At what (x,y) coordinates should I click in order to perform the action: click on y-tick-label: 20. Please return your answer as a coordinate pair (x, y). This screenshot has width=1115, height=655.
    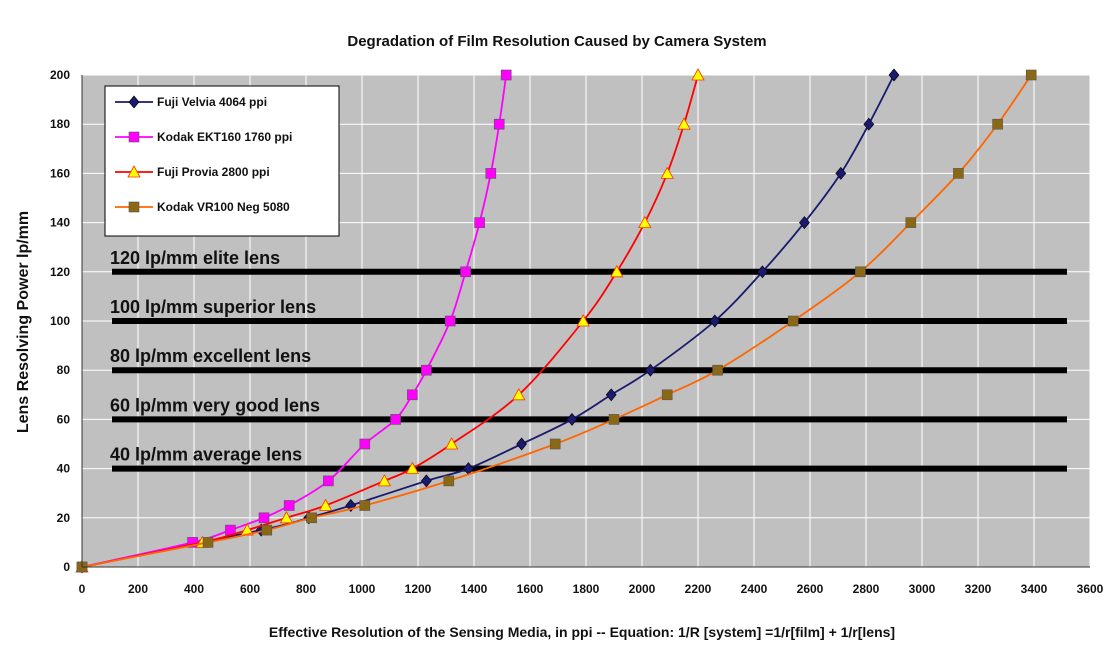
    Looking at the image, I should click on (64, 518).